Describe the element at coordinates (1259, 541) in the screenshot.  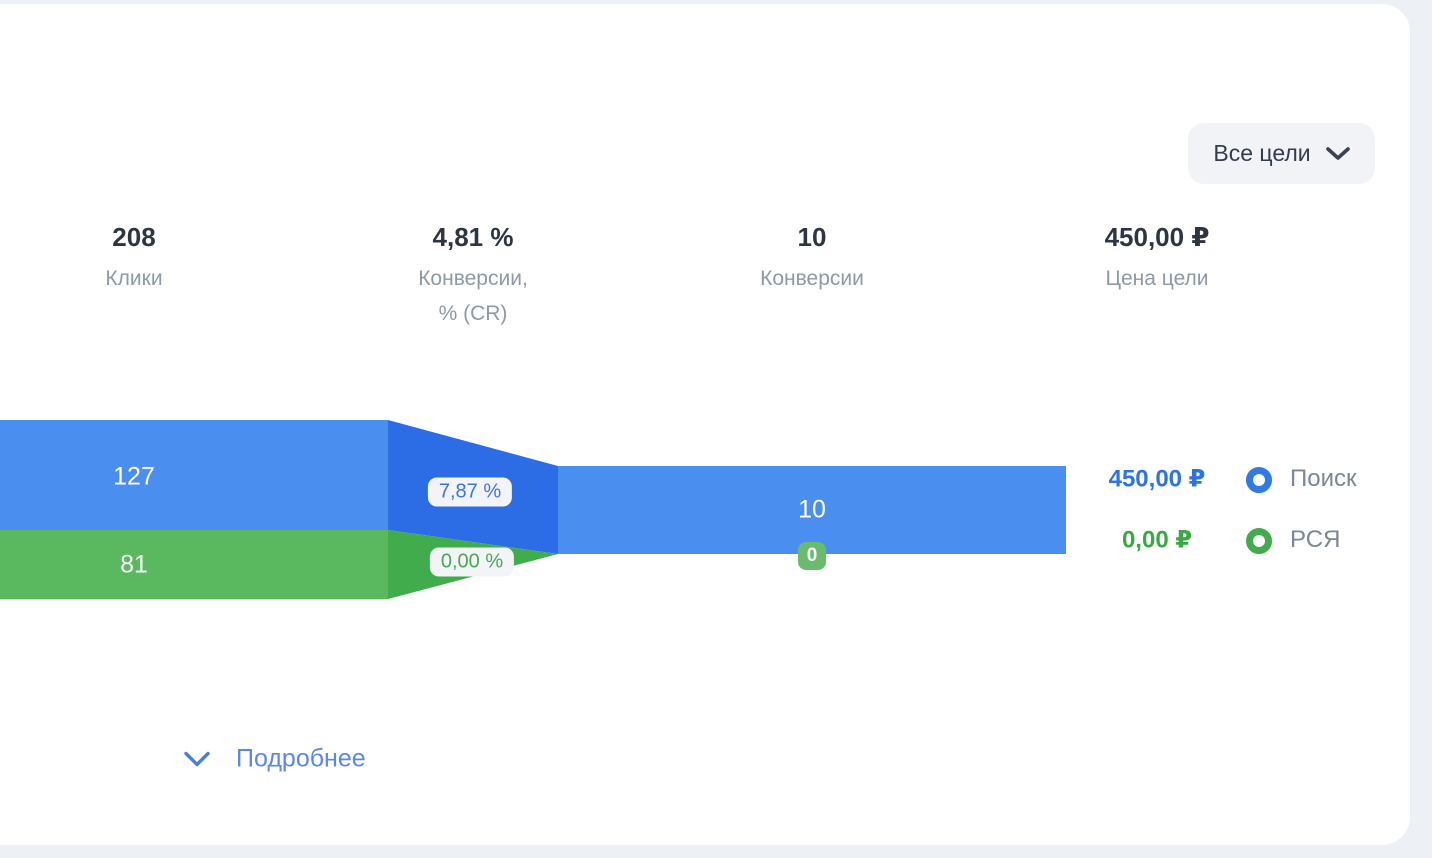
I see `network-series-icon` at that location.